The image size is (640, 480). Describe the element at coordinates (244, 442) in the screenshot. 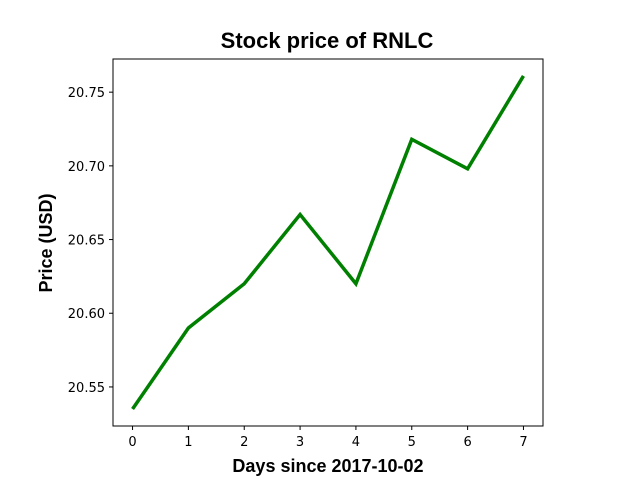

I see `x-tick-label: 2` at that location.